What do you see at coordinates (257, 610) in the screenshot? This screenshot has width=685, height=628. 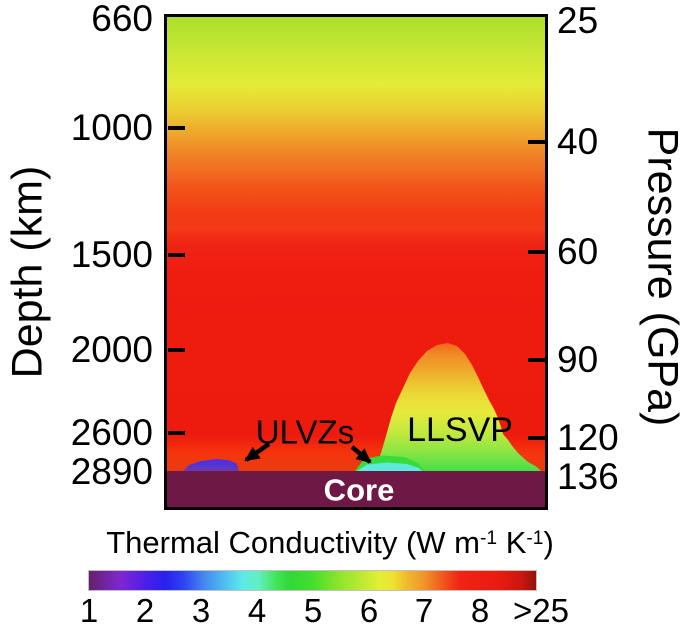 I see `colorbar-tick-label-4: 4` at bounding box center [257, 610].